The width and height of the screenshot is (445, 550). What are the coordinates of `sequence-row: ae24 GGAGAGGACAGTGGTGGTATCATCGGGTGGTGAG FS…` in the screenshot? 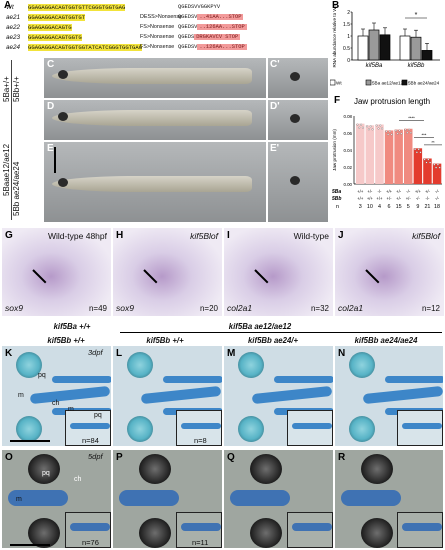 It's located at (126, 47).